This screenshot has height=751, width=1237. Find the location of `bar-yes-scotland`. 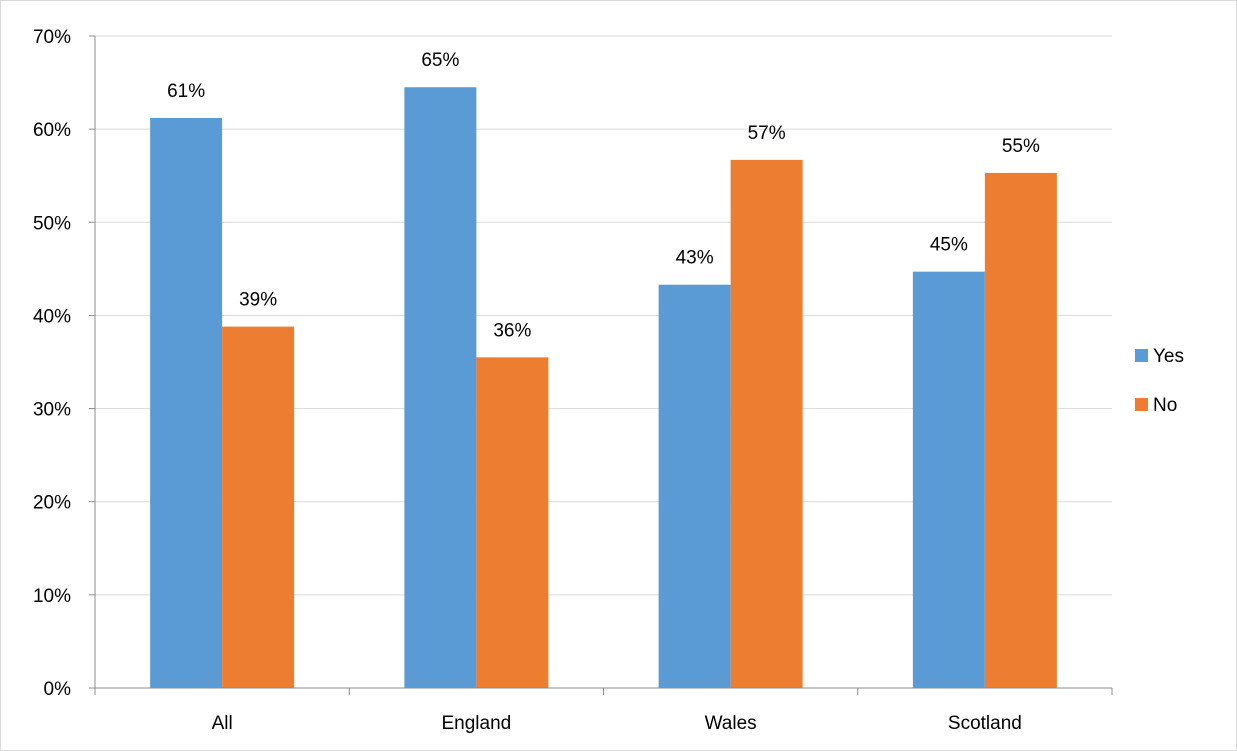

bar-yes-scotland is located at coordinates (948, 479).